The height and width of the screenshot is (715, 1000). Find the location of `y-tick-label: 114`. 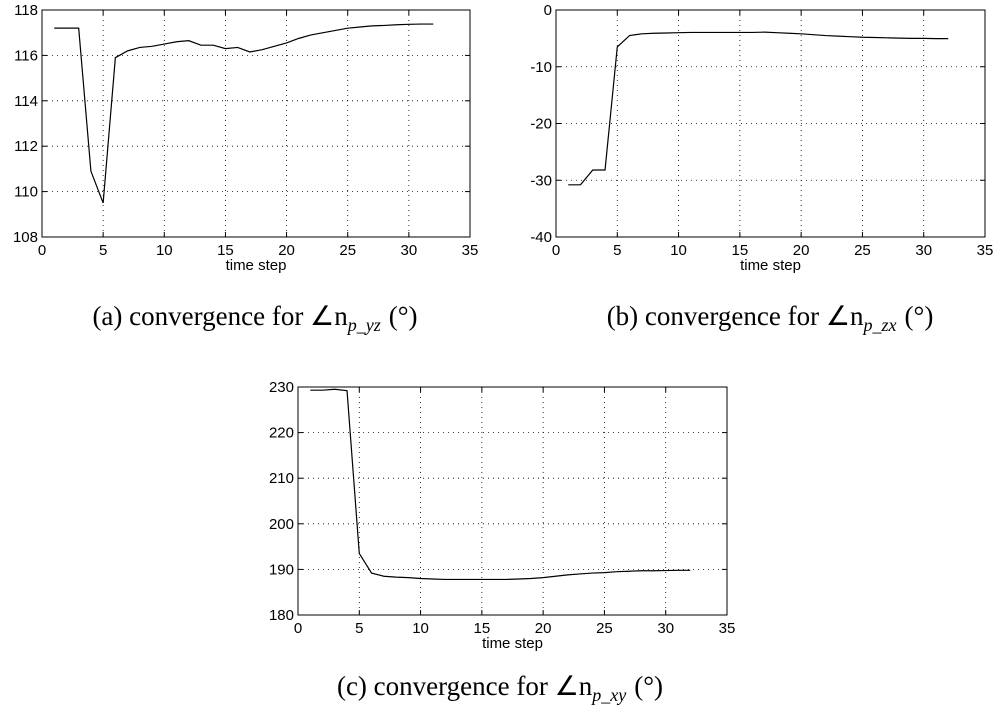

y-tick-label: 114 is located at coordinates (26, 101).